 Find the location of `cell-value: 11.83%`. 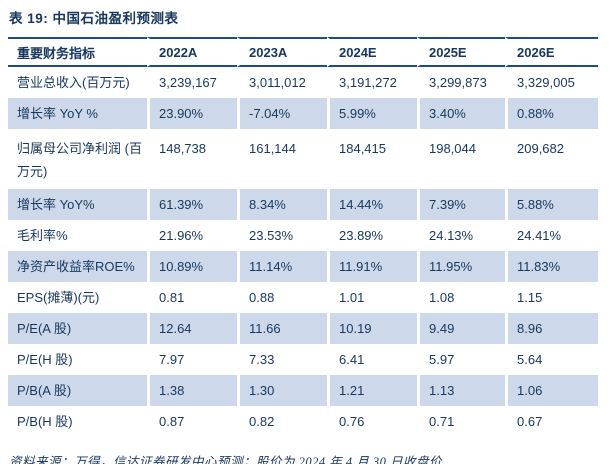

cell-value: 11.83% is located at coordinates (551, 266).